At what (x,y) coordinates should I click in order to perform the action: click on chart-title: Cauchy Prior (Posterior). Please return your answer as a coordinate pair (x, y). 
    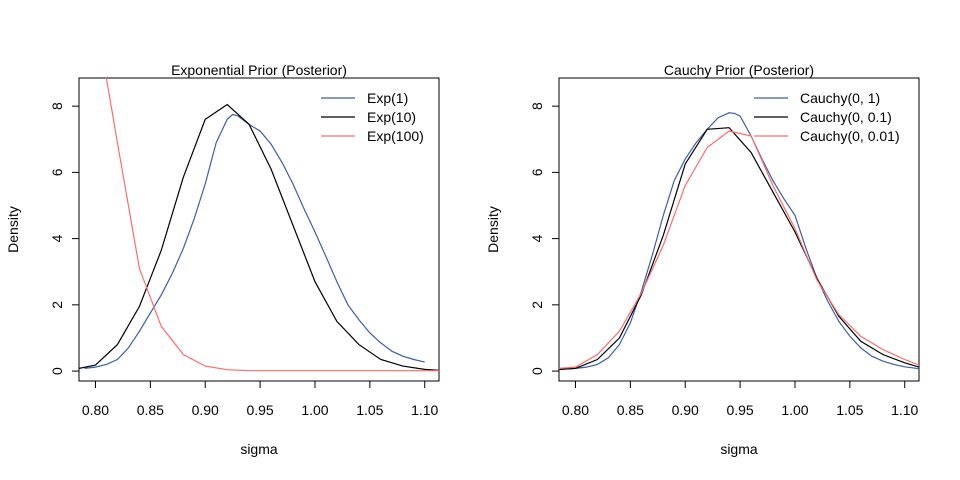
    Looking at the image, I should click on (739, 70).